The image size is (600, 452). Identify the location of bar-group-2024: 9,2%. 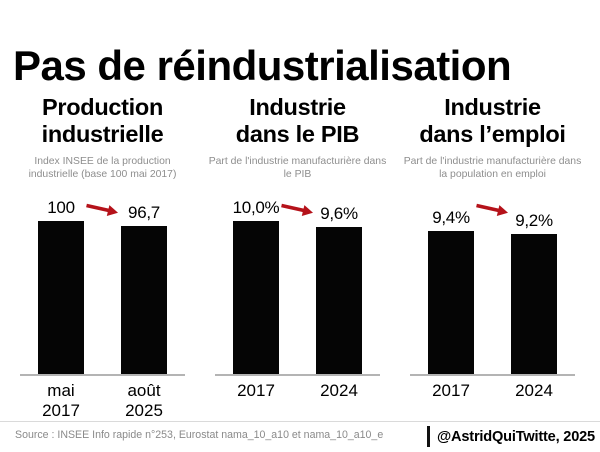
(534, 292).